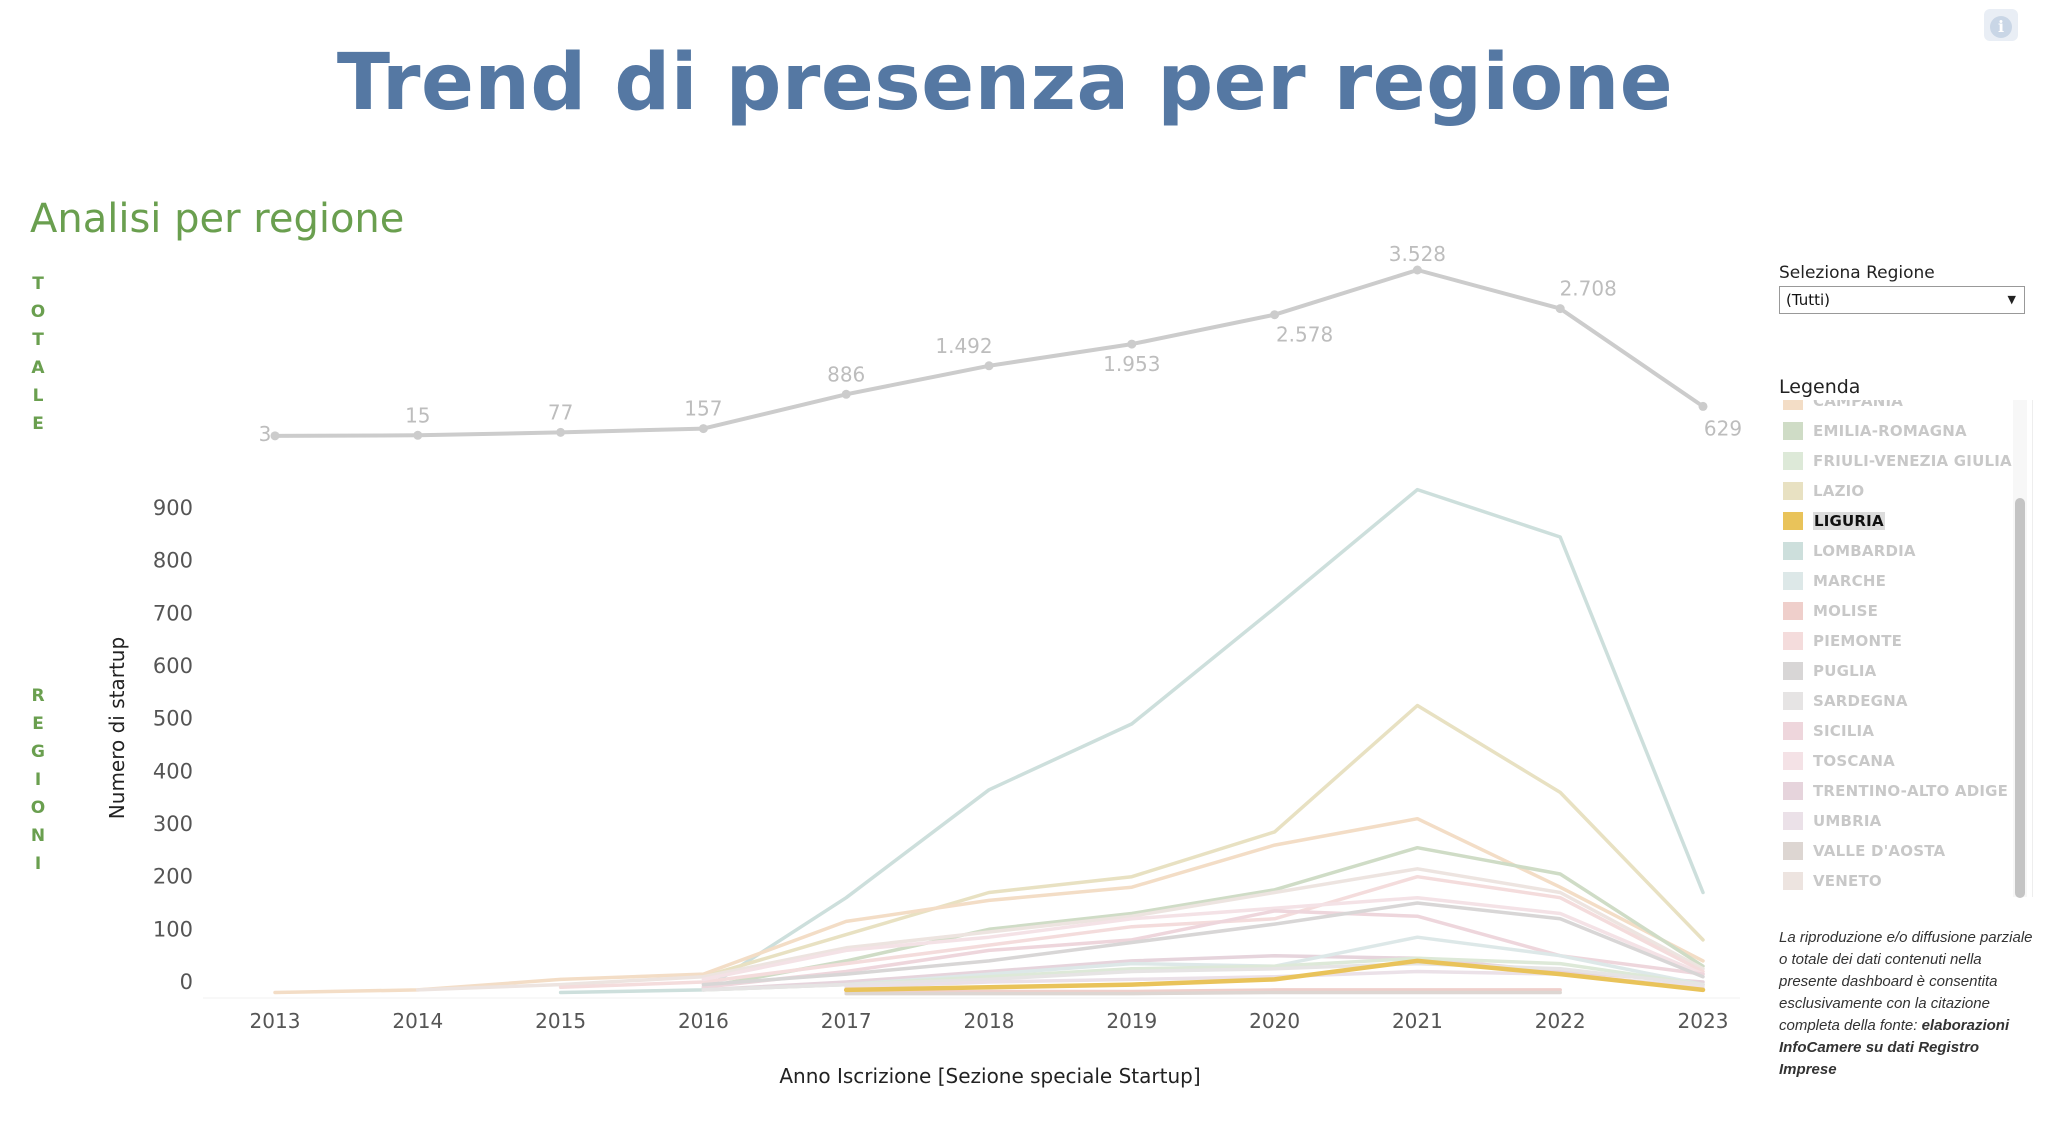 Image resolution: width=2048 pixels, height=1135 pixels. Describe the element at coordinates (173, 824) in the screenshot. I see `y-tick-label: 300` at that location.